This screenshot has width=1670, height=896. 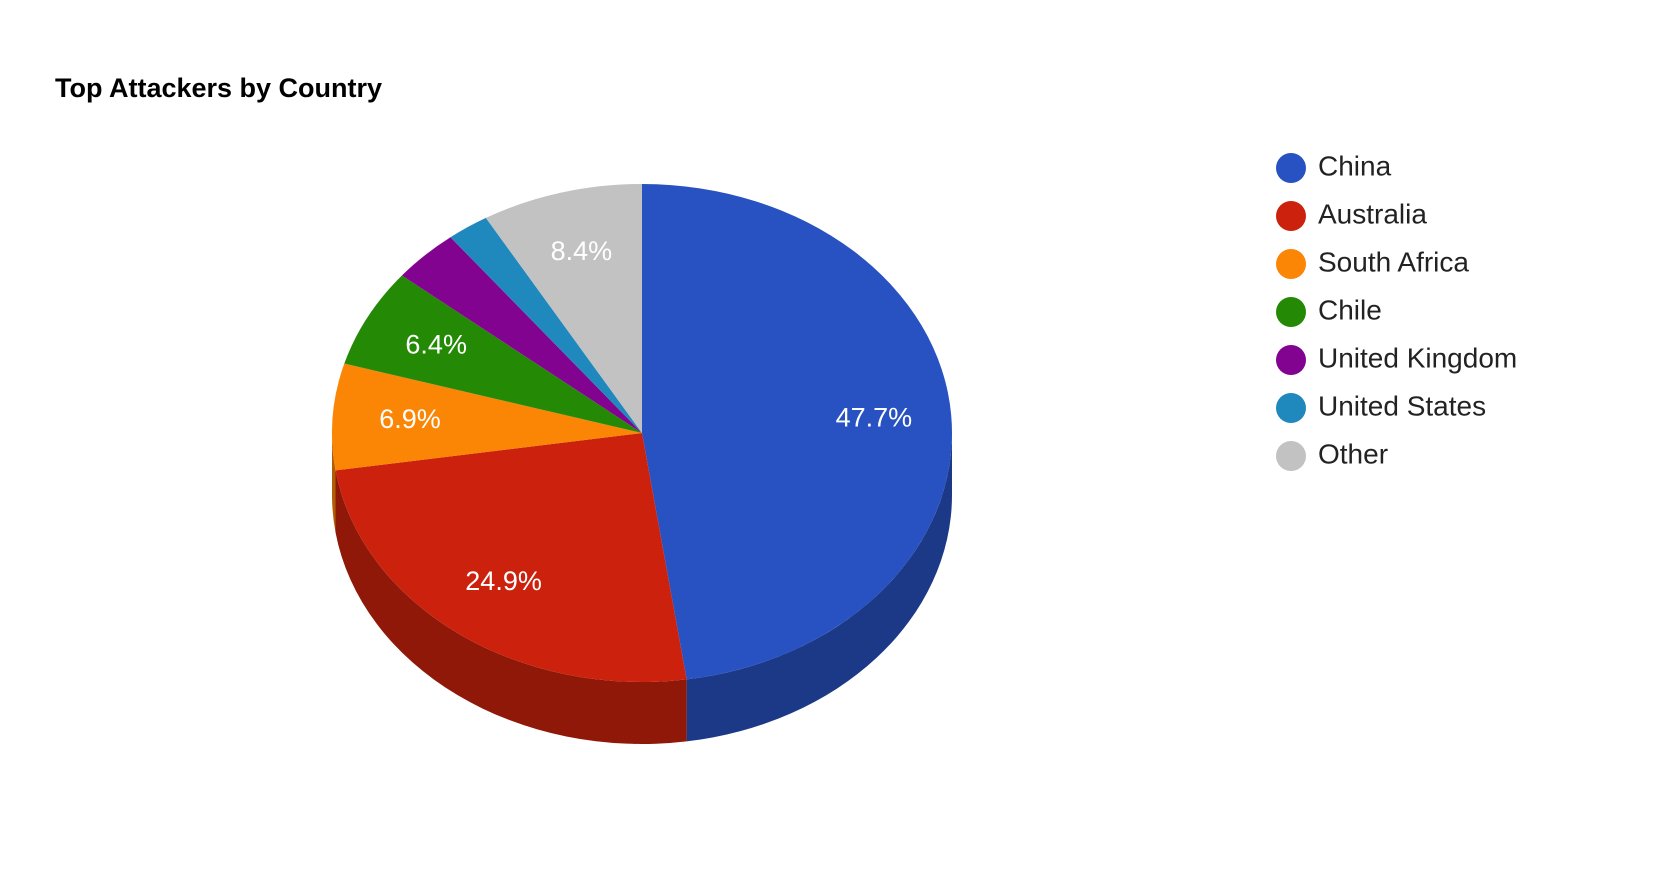 I want to click on legend-label: South Africa, so click(x=1393, y=261).